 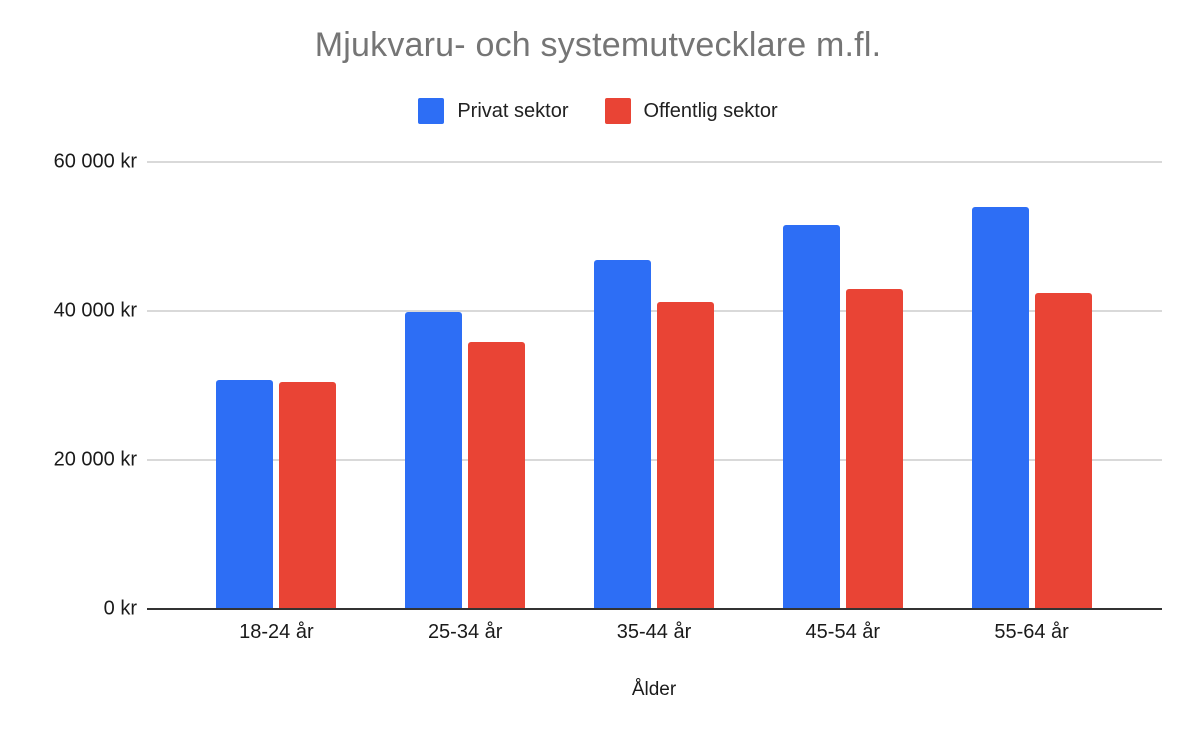 What do you see at coordinates (874, 449) in the screenshot?
I see `bar-offentlig-sektor-45-54-ar` at bounding box center [874, 449].